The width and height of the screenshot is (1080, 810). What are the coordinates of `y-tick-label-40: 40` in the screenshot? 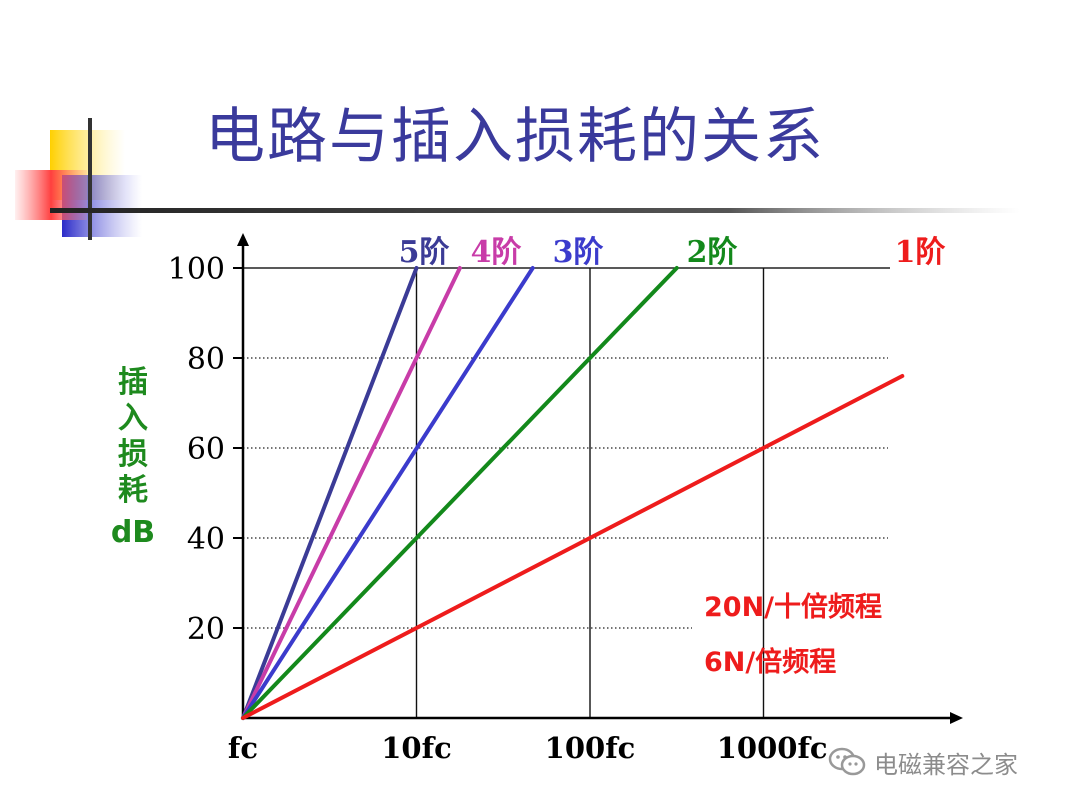 It's located at (206, 539).